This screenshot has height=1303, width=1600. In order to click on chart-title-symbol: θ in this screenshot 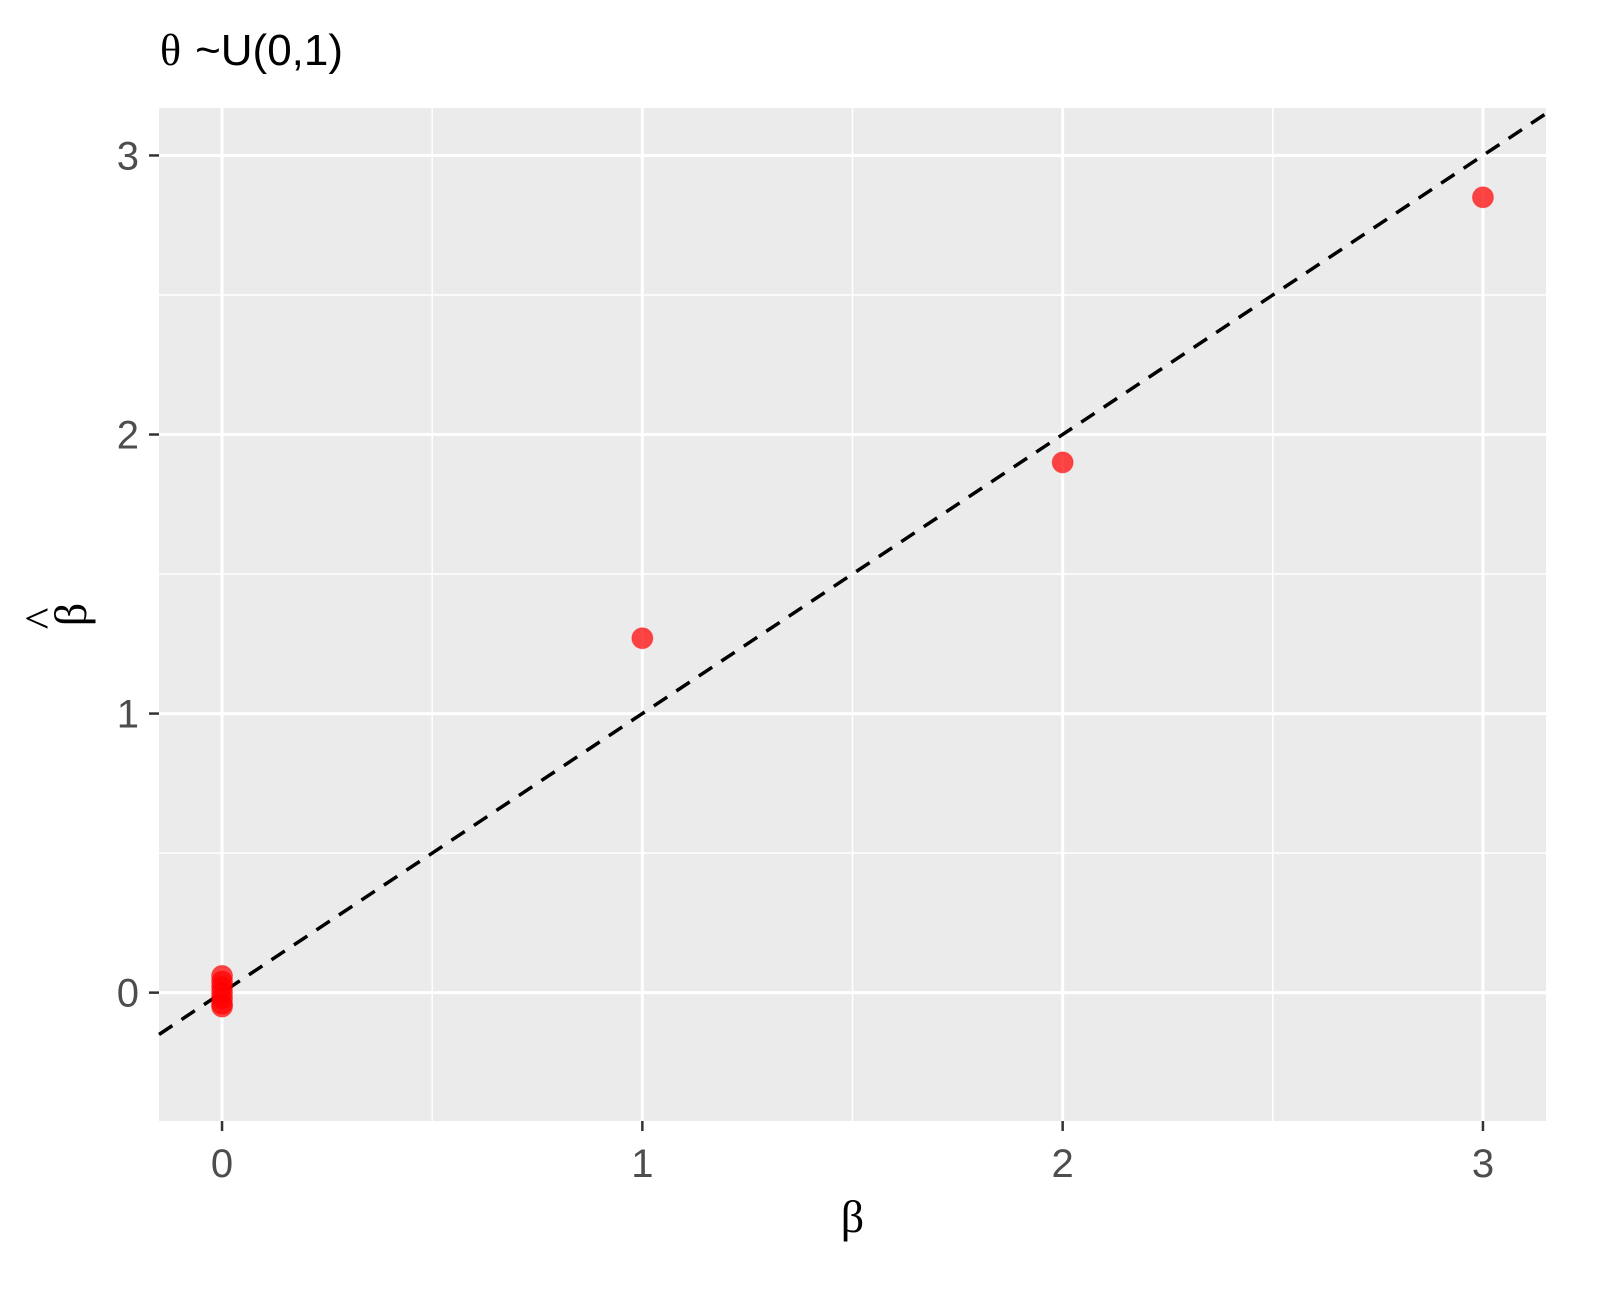, I will do `click(170, 50)`.